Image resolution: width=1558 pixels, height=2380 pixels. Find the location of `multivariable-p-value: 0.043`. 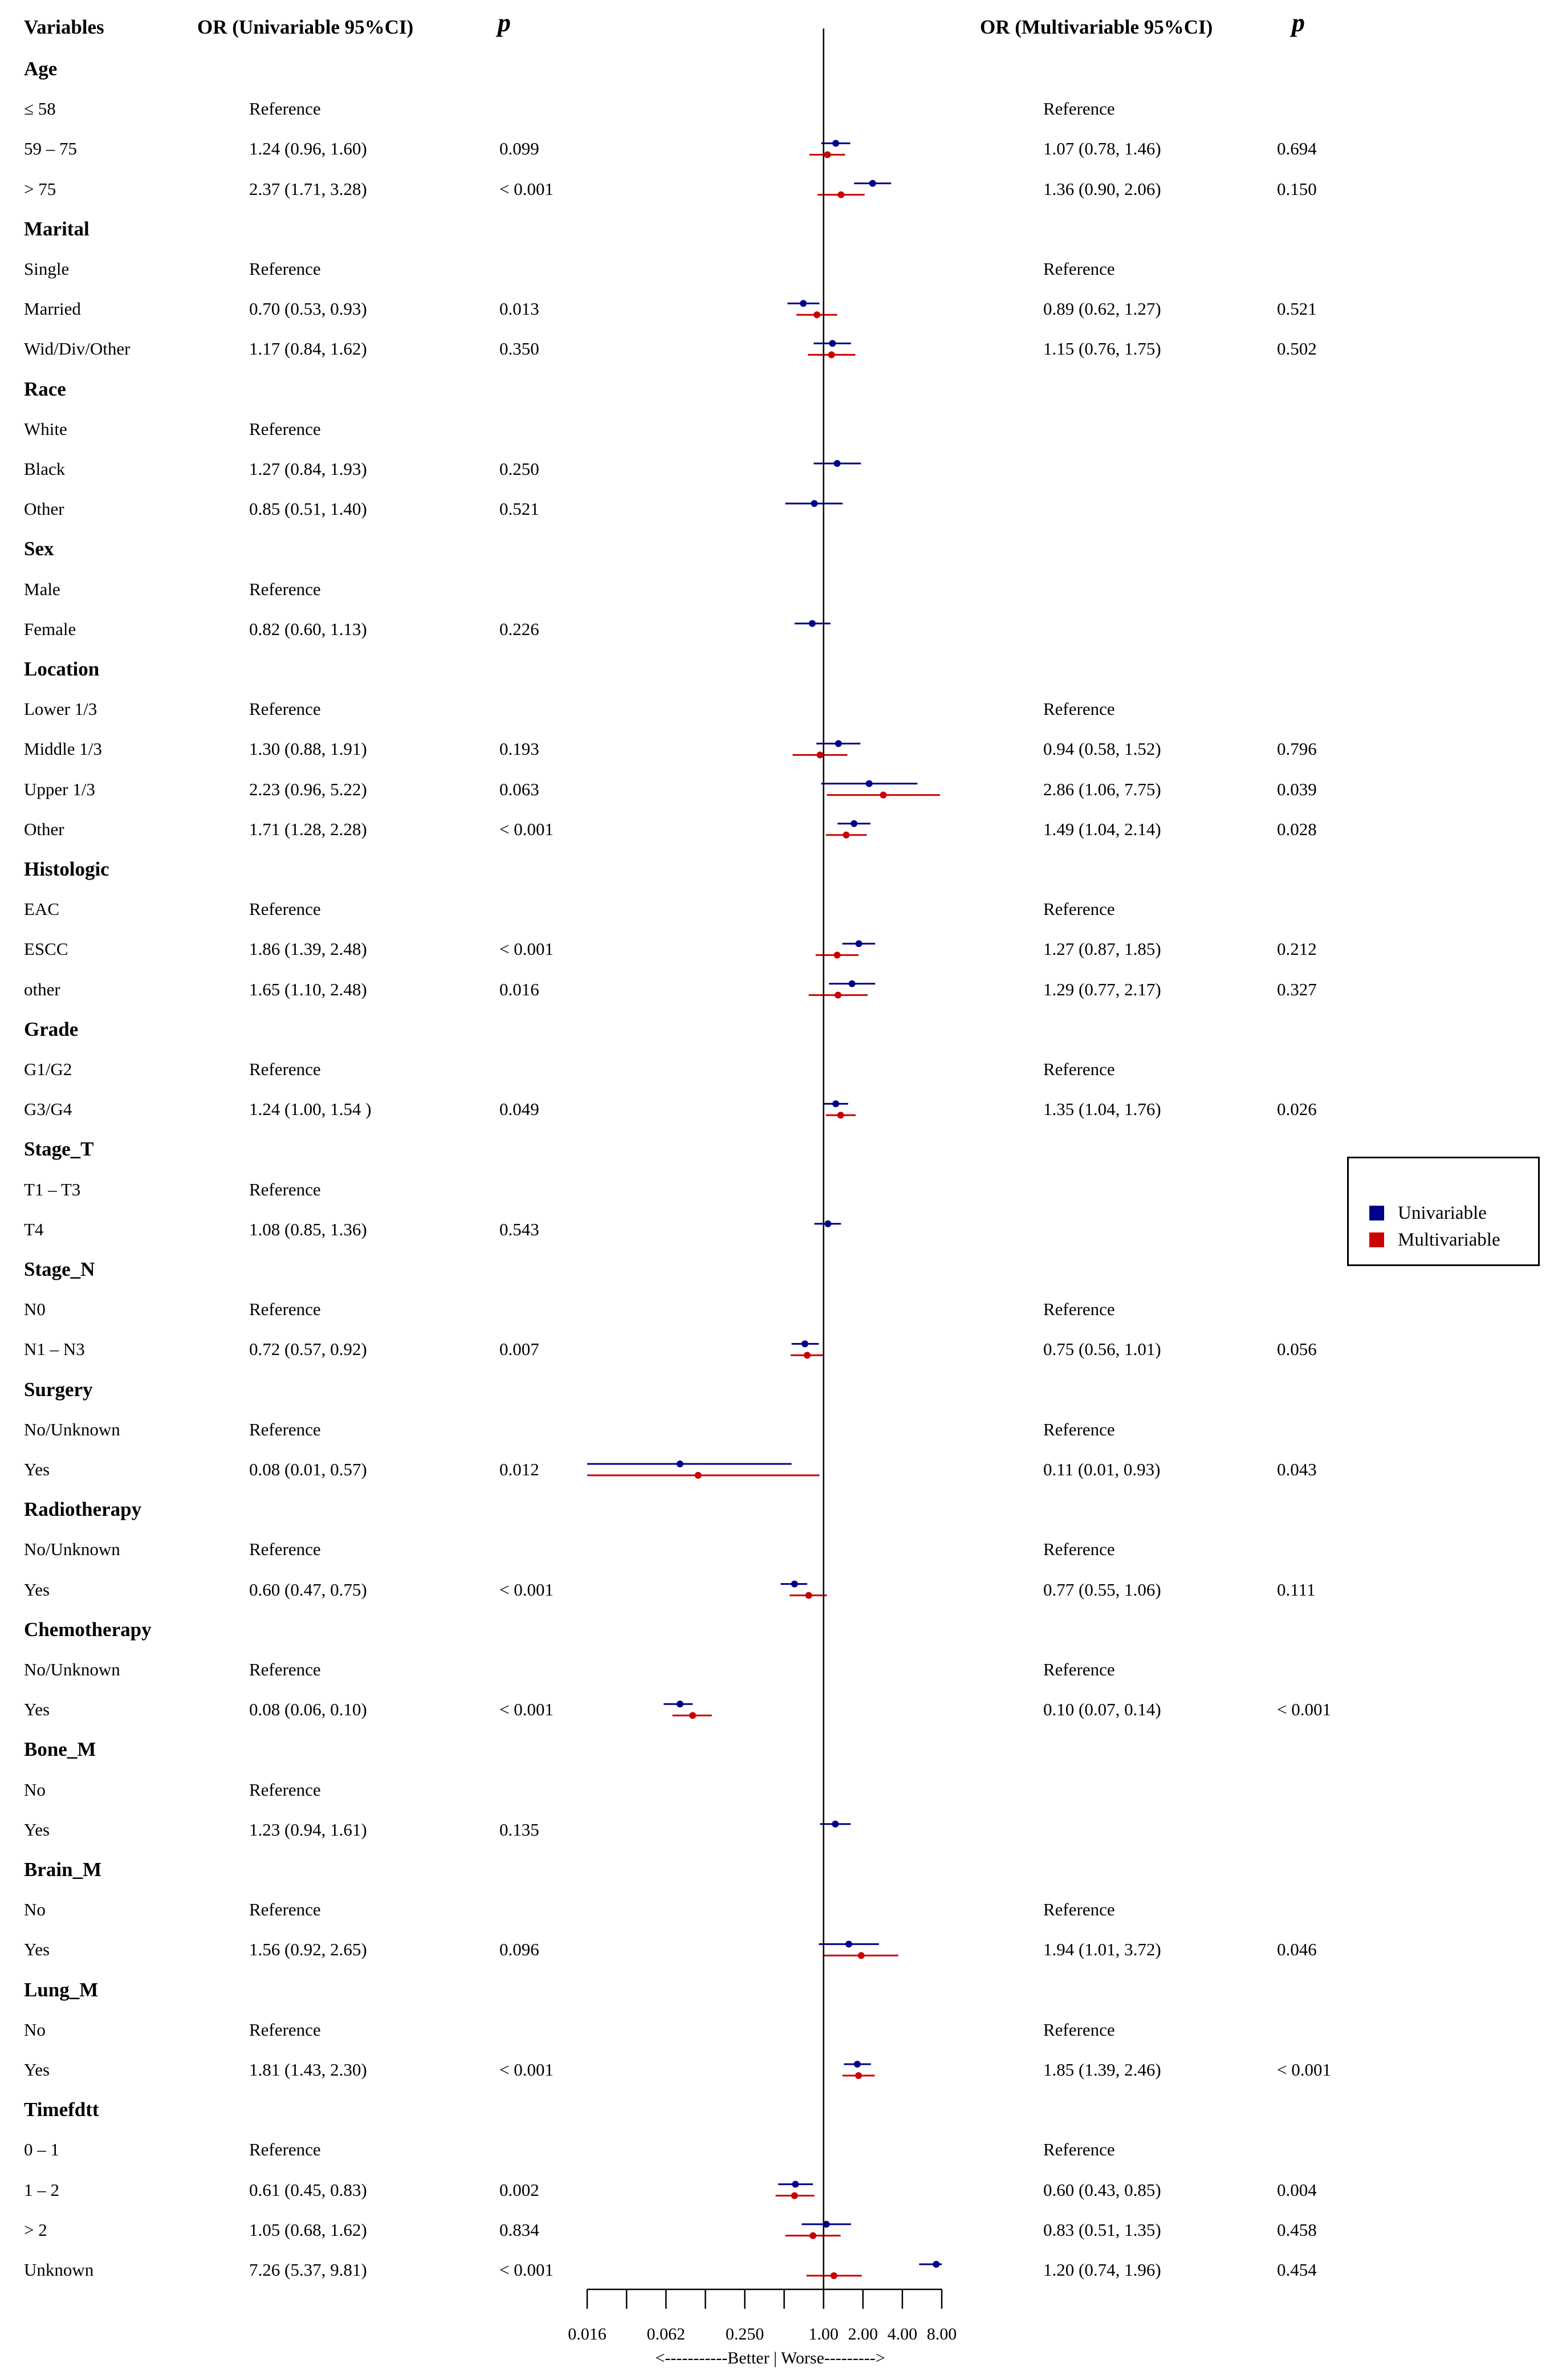

multivariable-p-value: 0.043 is located at coordinates (1297, 1469).